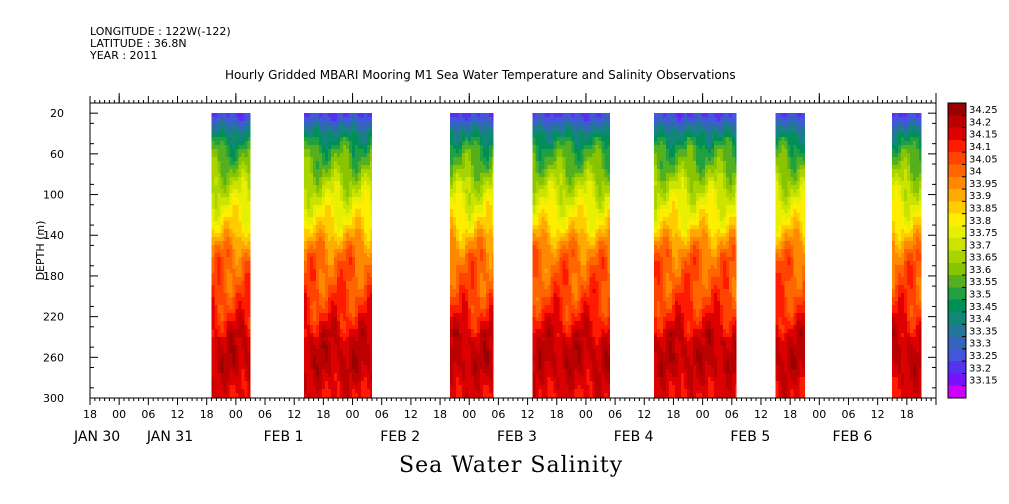 The image size is (1009, 504). I want to click on y-tick-label: 100, so click(53, 195).